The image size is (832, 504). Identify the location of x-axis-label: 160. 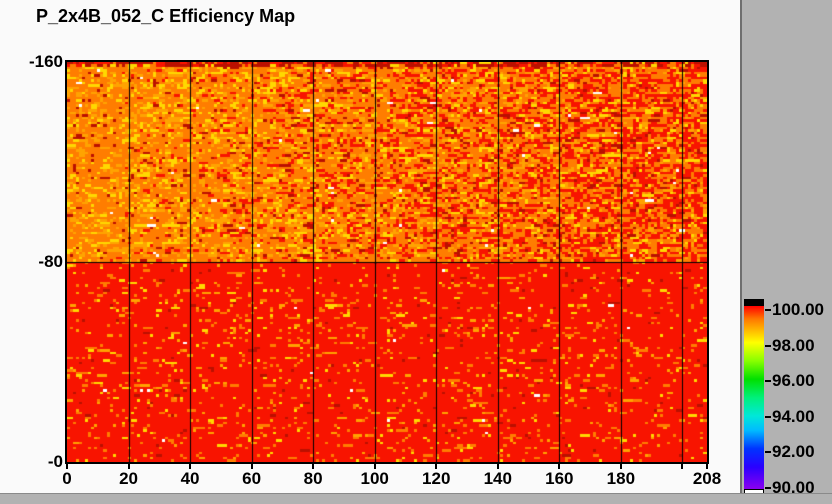
(559, 478).